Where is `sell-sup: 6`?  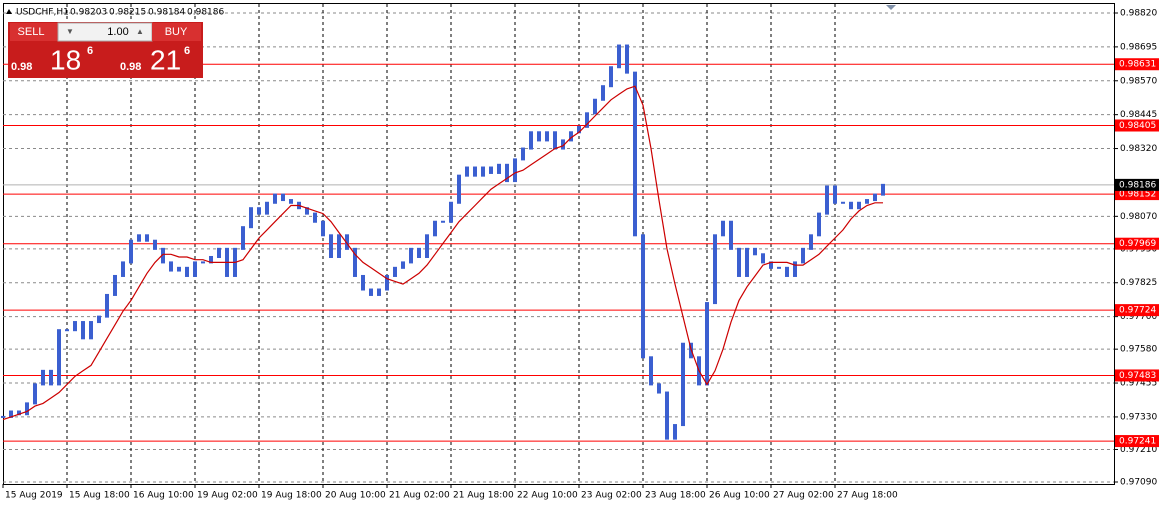
sell-sup: 6 is located at coordinates (90, 51).